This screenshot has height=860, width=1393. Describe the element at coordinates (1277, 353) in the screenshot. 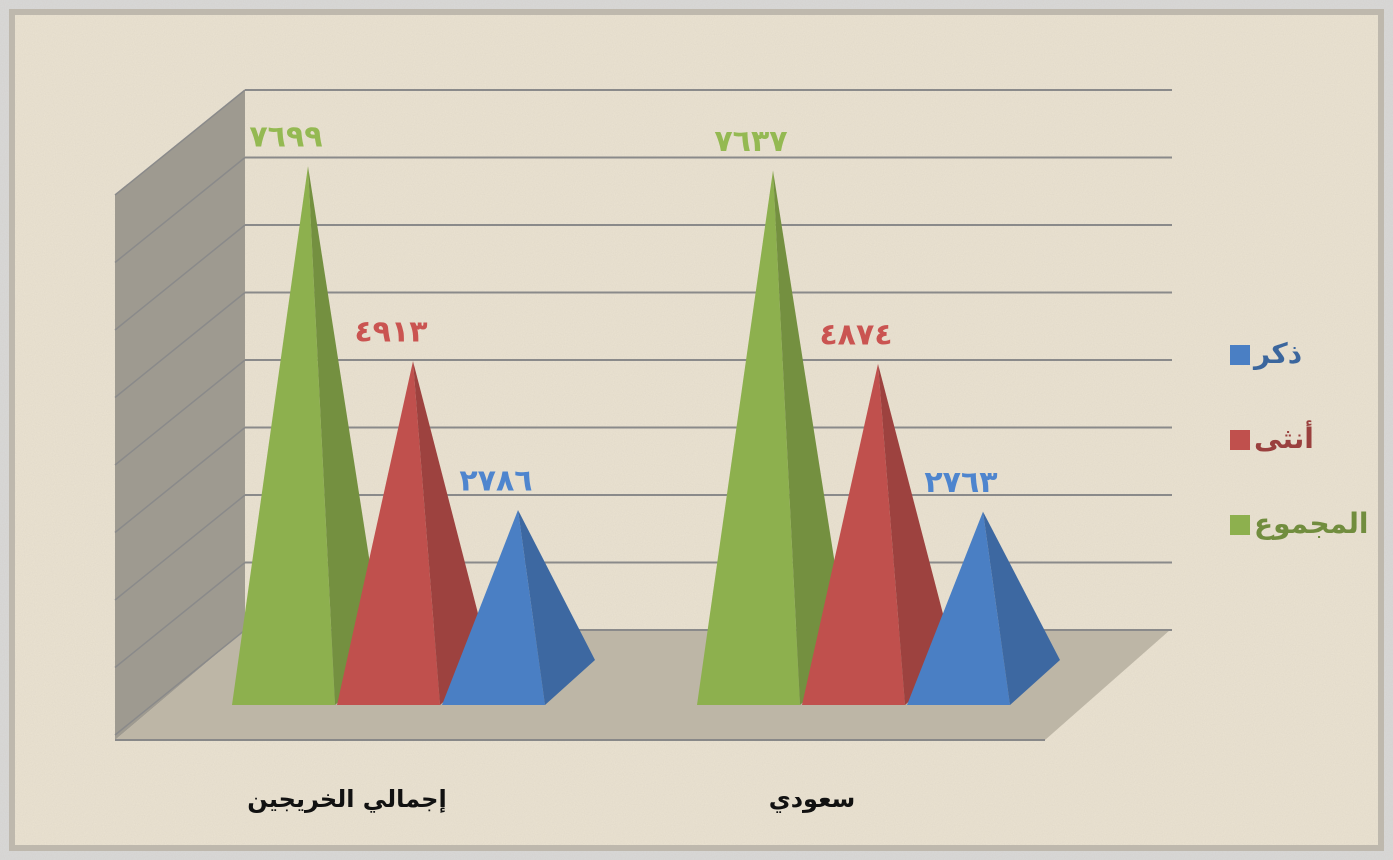

I see `legend-label: ذكر` at that location.